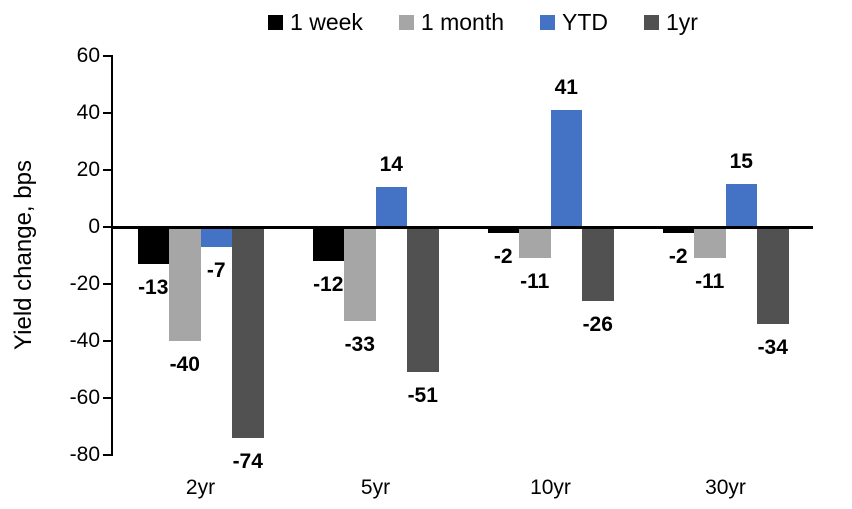 The image size is (852, 509). I want to click on legend-label: 1 week, so click(326, 21).